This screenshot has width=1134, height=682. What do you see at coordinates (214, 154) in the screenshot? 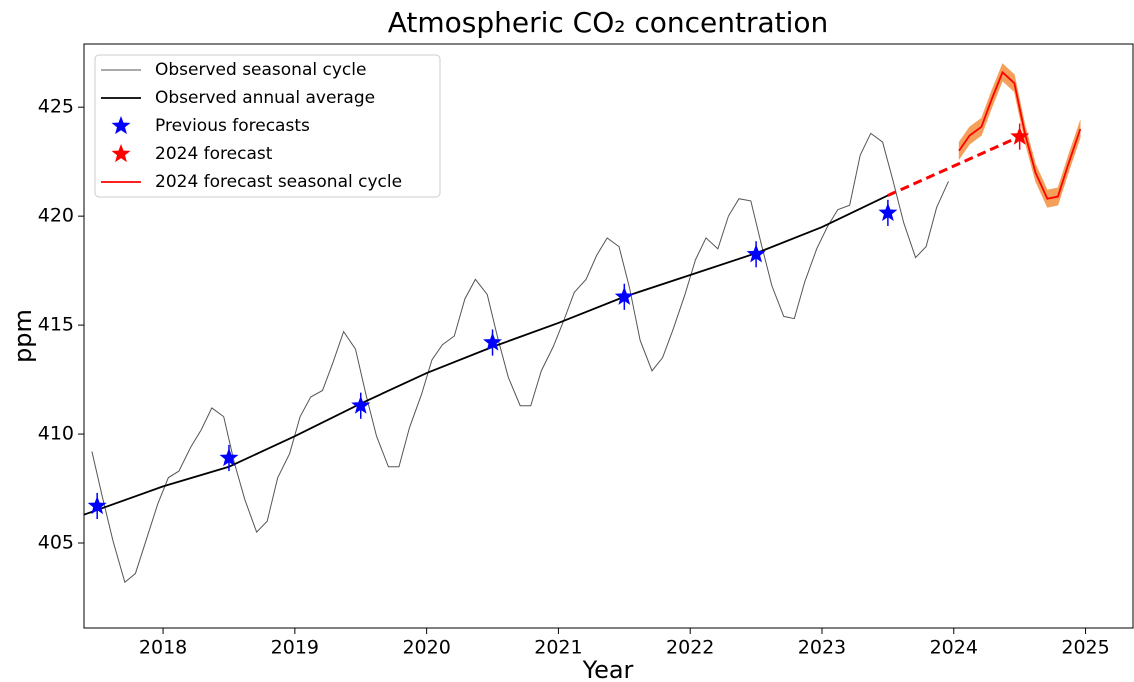
I see `legend-label: 2024 forecast` at bounding box center [214, 154].